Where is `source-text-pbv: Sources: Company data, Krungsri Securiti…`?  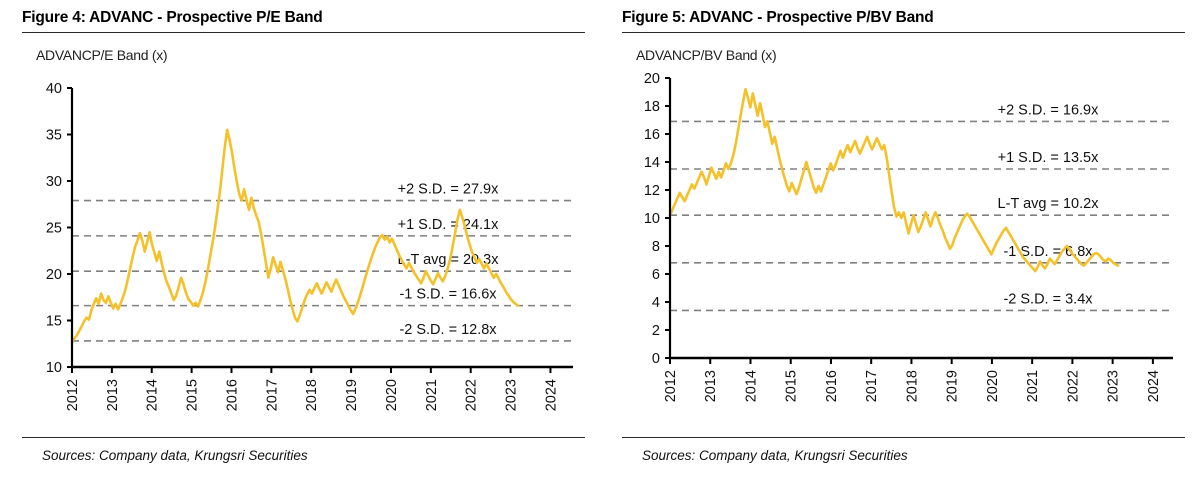 source-text-pbv: Sources: Company data, Krungsri Securiti… is located at coordinates (775, 455).